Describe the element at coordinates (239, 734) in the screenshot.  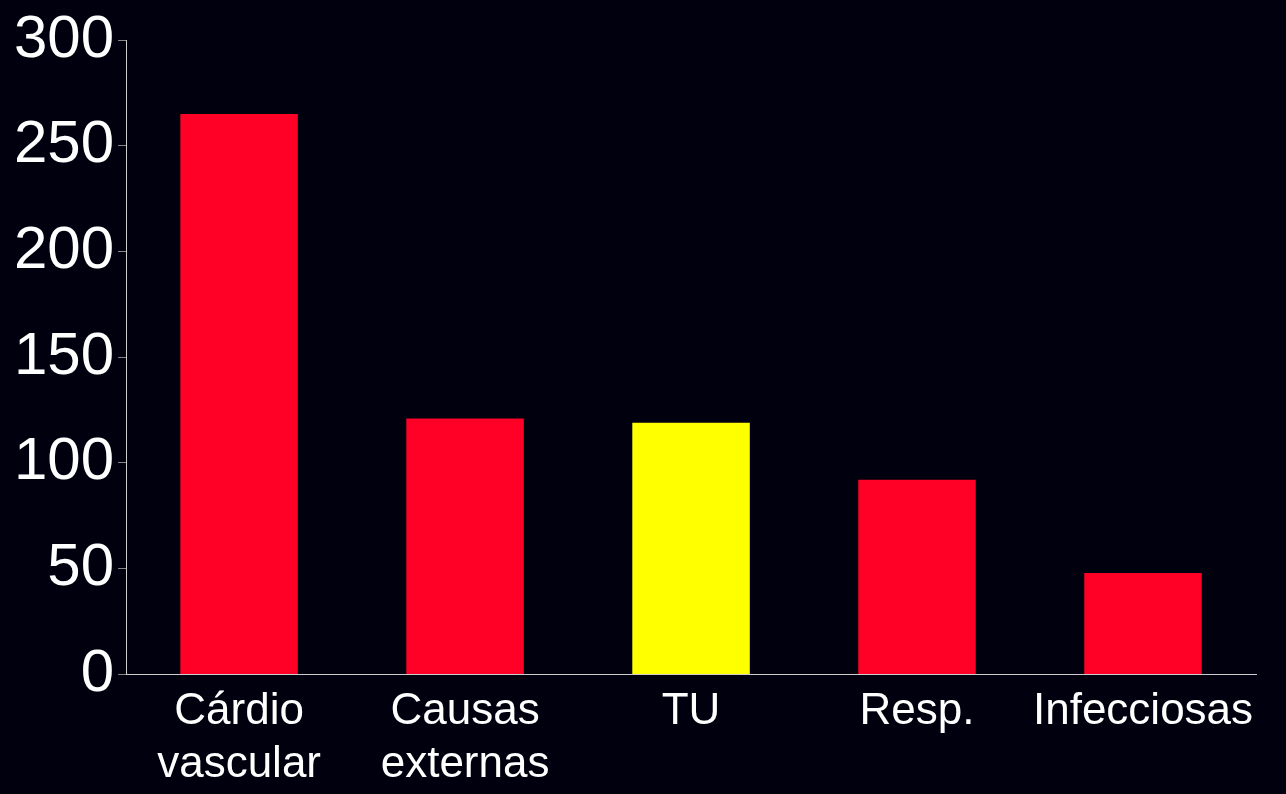
I see `x-tick-label: Cárdio vascular` at that location.